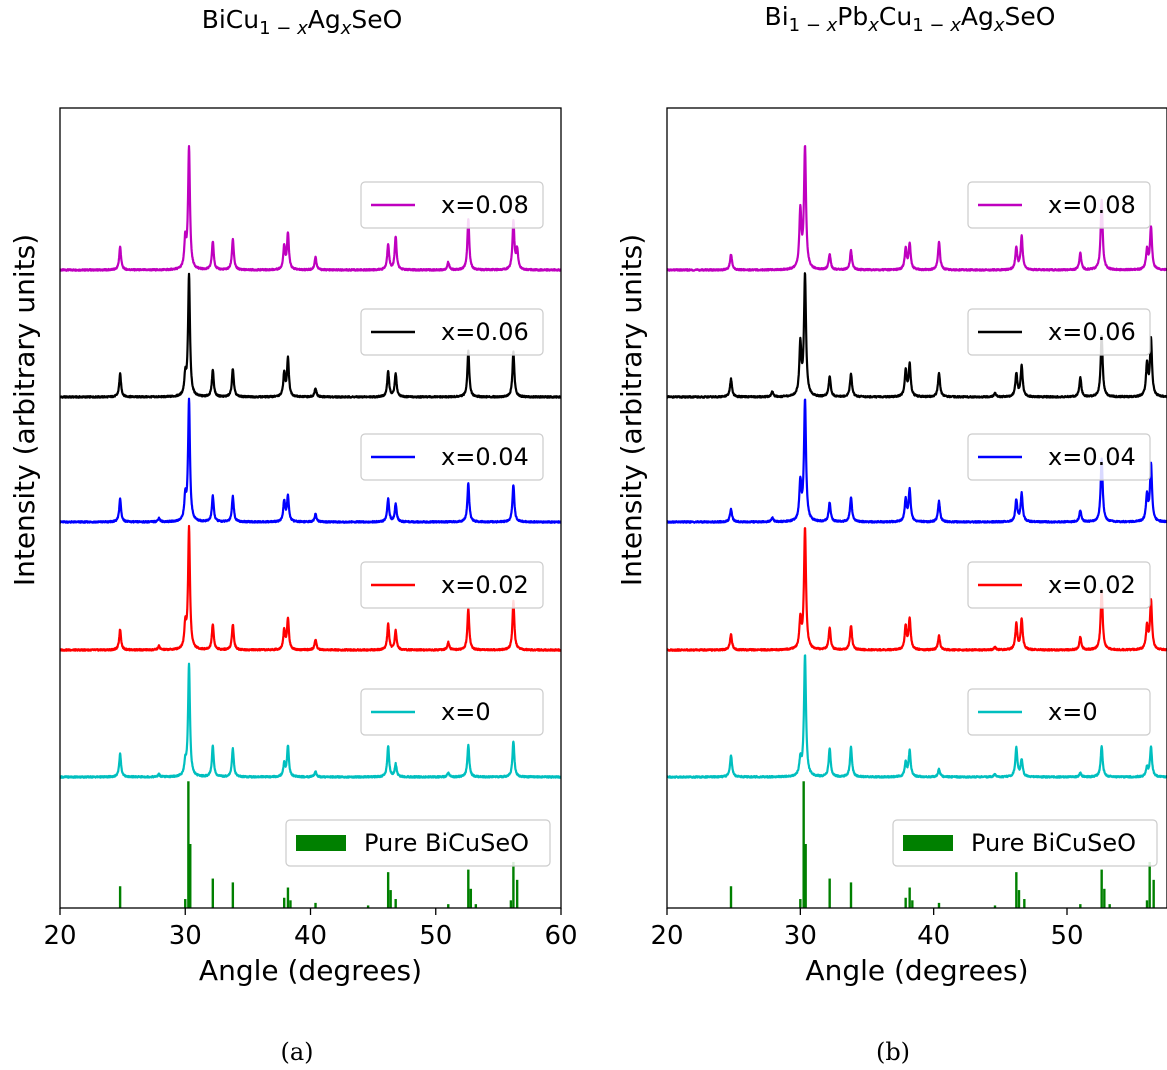 Image resolution: width=1167 pixels, height=1070 pixels. I want to click on panel-caption: (b), so click(893, 1052).